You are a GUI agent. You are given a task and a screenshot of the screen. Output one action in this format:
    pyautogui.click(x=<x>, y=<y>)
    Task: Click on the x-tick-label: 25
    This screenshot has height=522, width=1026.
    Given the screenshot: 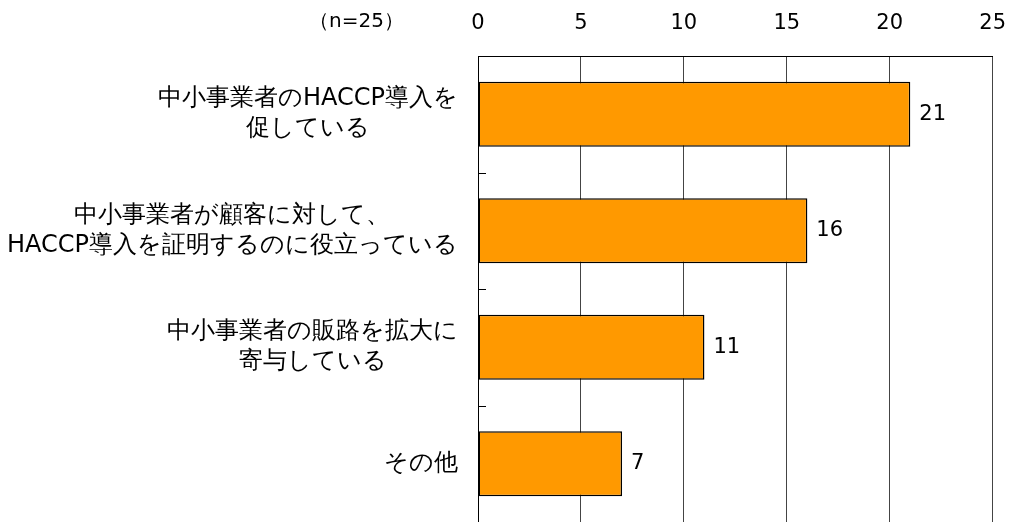 What is the action you would take?
    pyautogui.click(x=993, y=21)
    